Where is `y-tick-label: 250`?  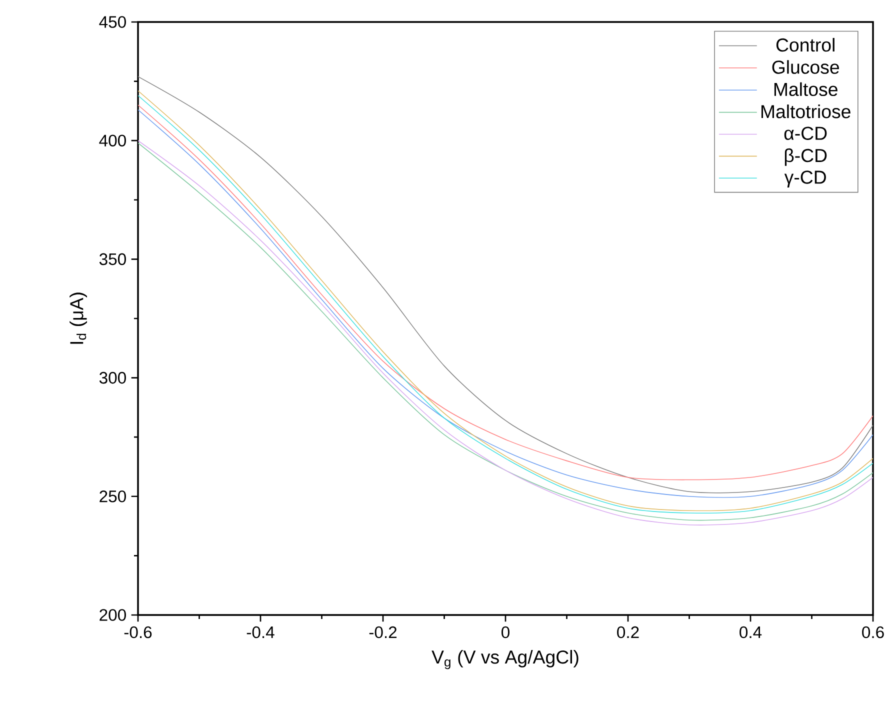 y-tick-label: 250 is located at coordinates (113, 496).